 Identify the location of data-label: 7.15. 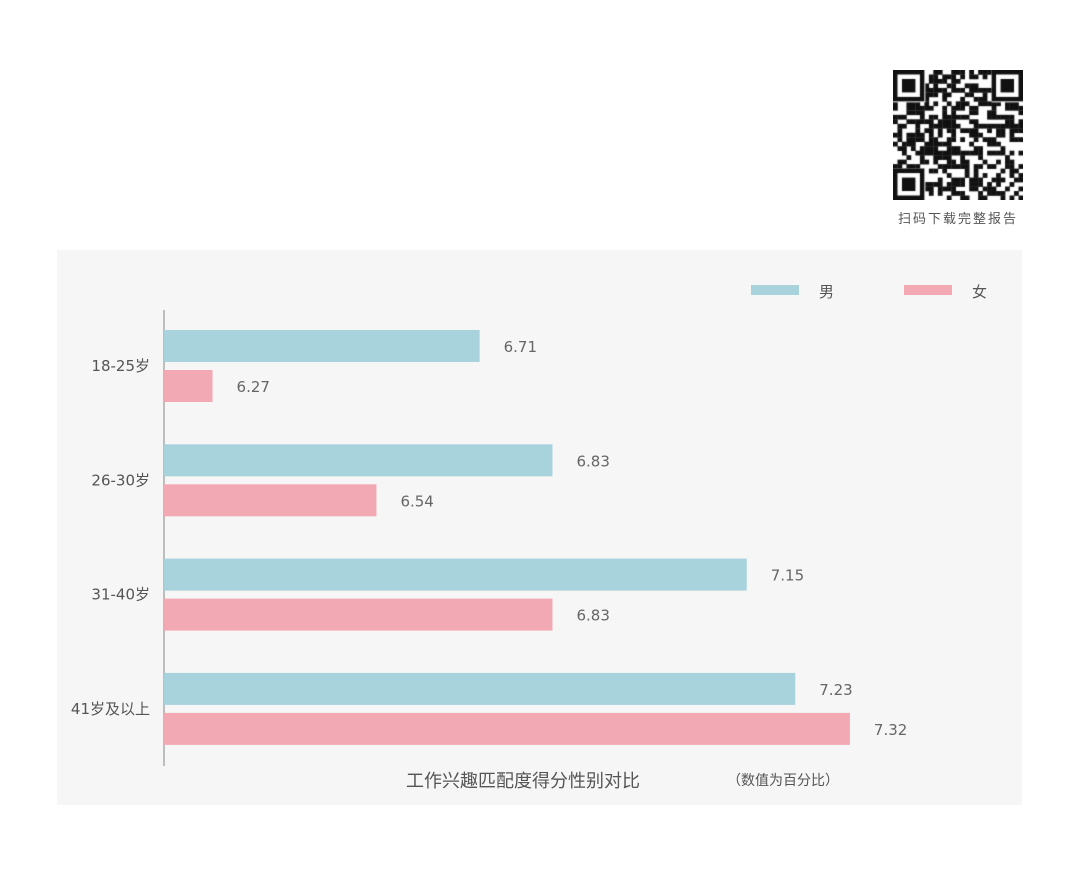
(787, 576).